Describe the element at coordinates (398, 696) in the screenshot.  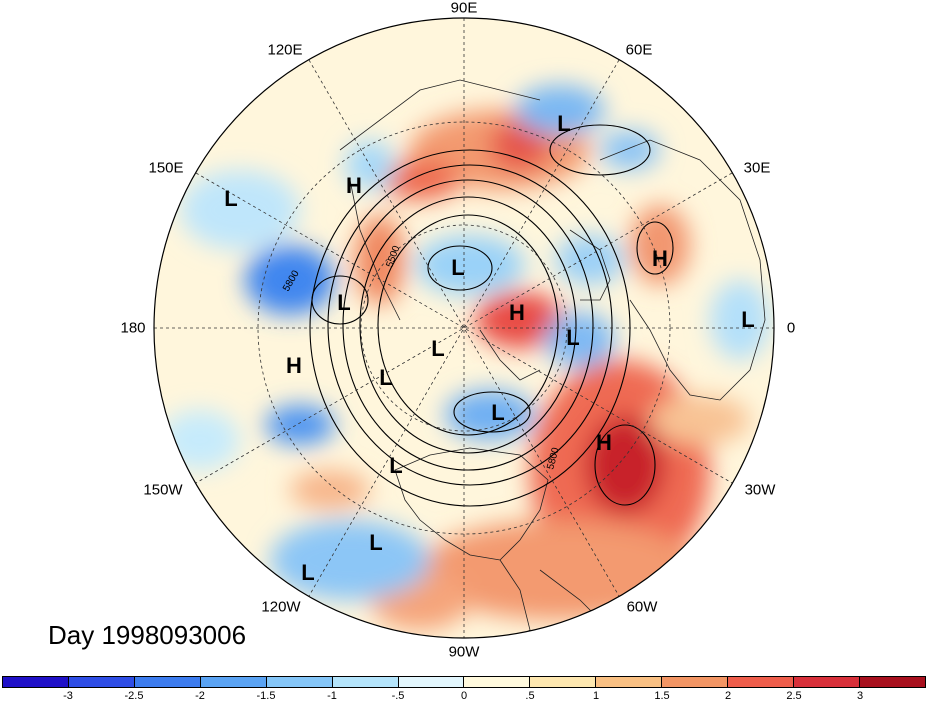
I see `colorbar-tick-label: -.5` at that location.